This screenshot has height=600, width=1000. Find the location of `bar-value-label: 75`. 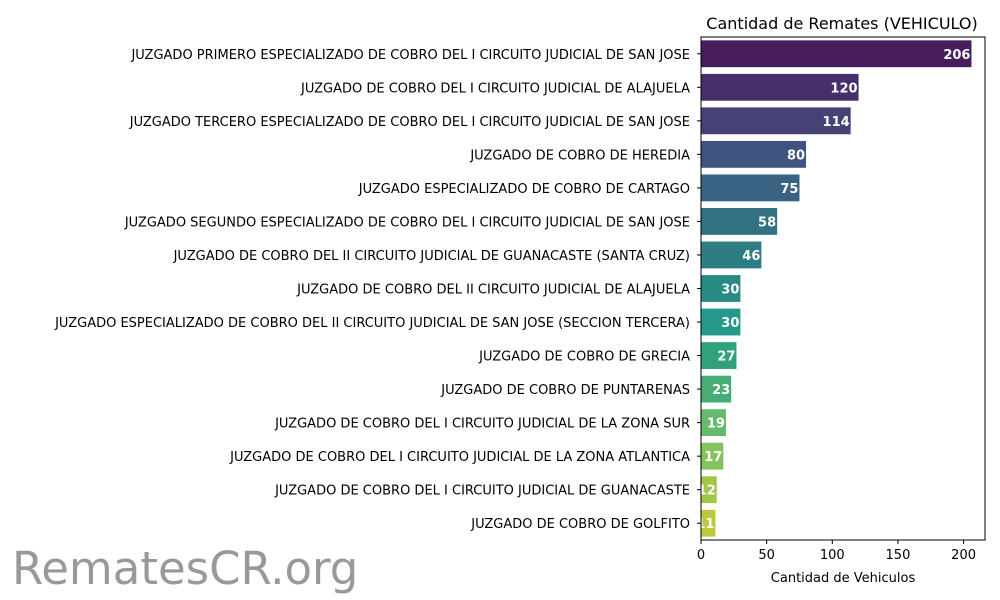

bar-value-label: 75 is located at coordinates (789, 189).